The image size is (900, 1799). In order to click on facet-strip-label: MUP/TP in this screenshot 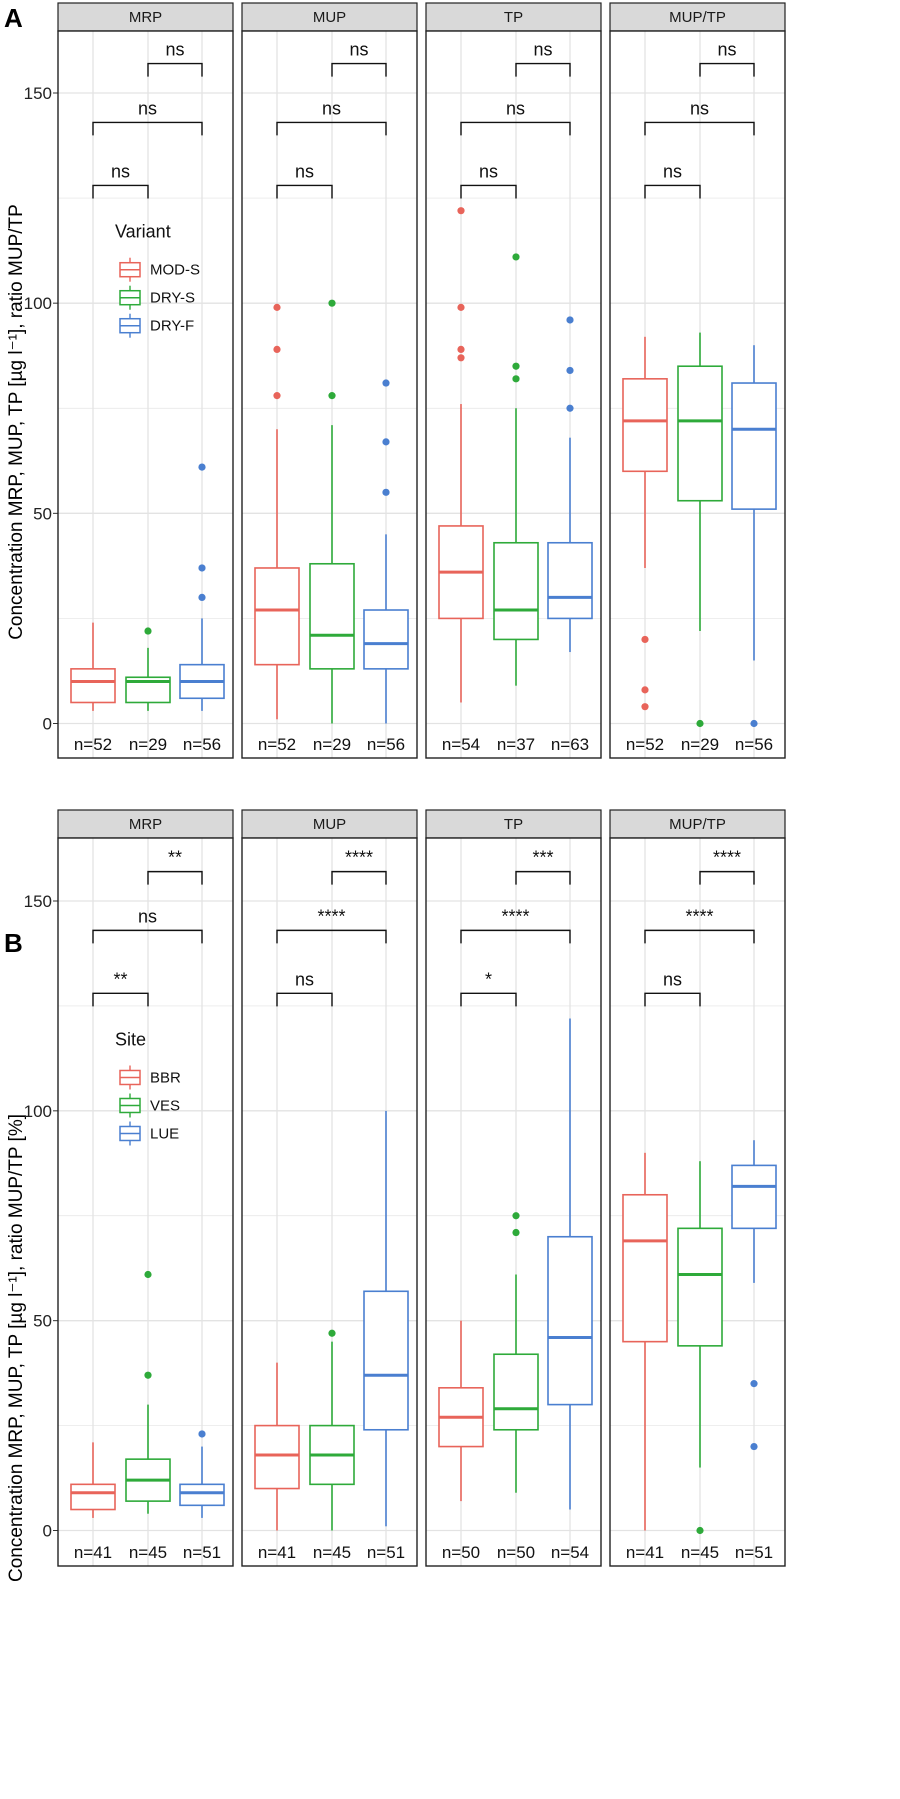, I will do `click(697, 824)`.